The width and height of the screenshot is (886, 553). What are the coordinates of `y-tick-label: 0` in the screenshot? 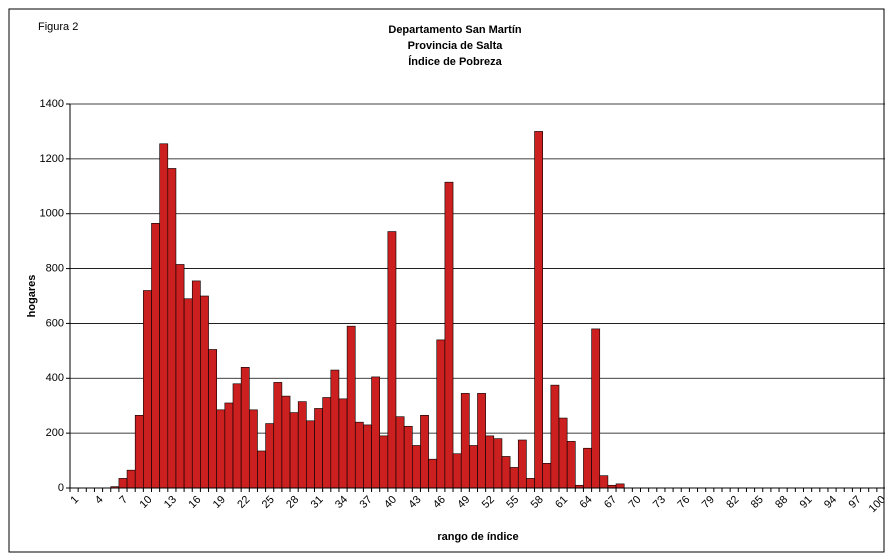 It's located at (61, 488).